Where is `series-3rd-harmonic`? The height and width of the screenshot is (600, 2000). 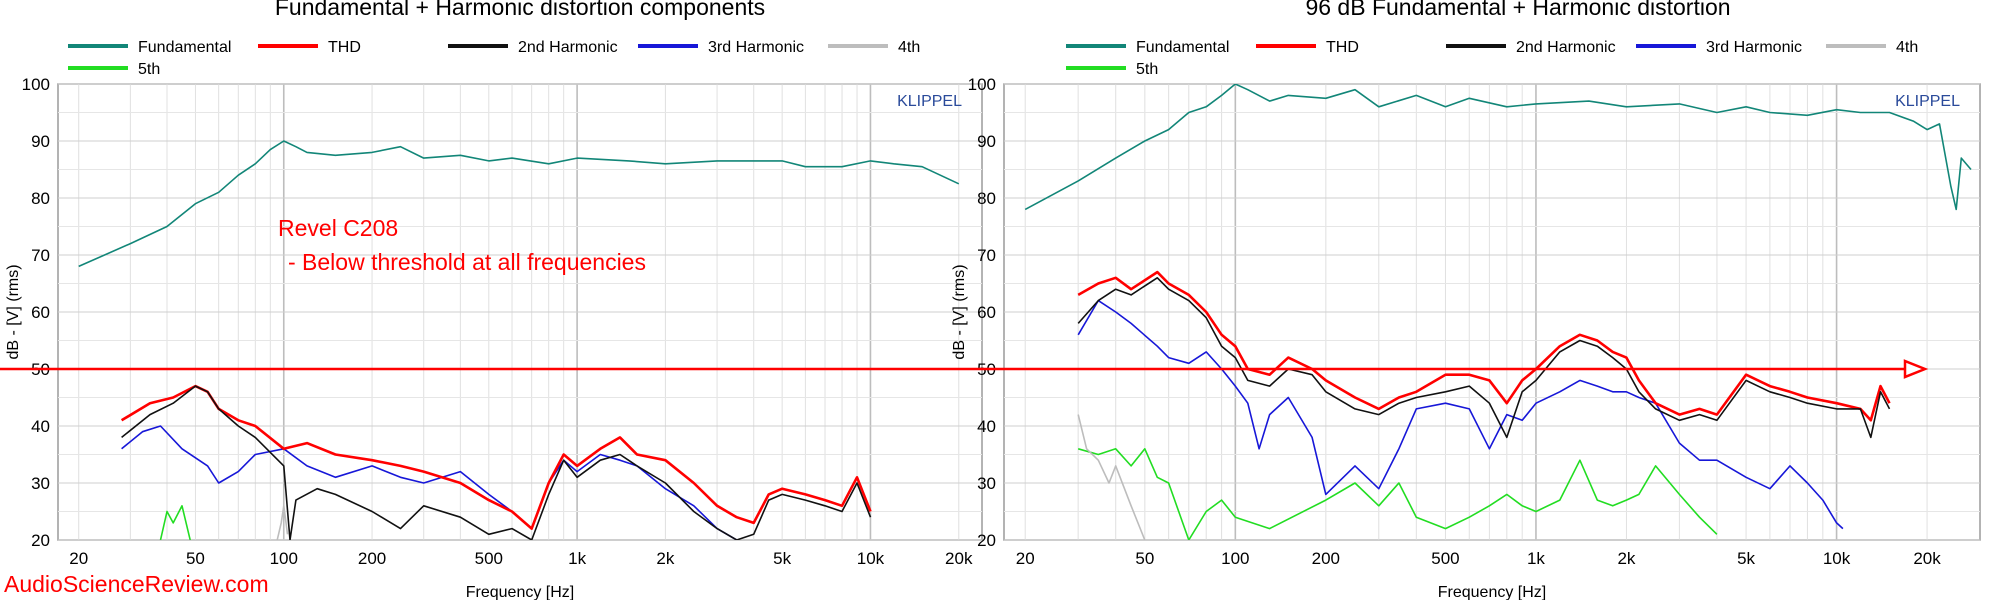
series-3rd-harmonic is located at coordinates (1460, 414).